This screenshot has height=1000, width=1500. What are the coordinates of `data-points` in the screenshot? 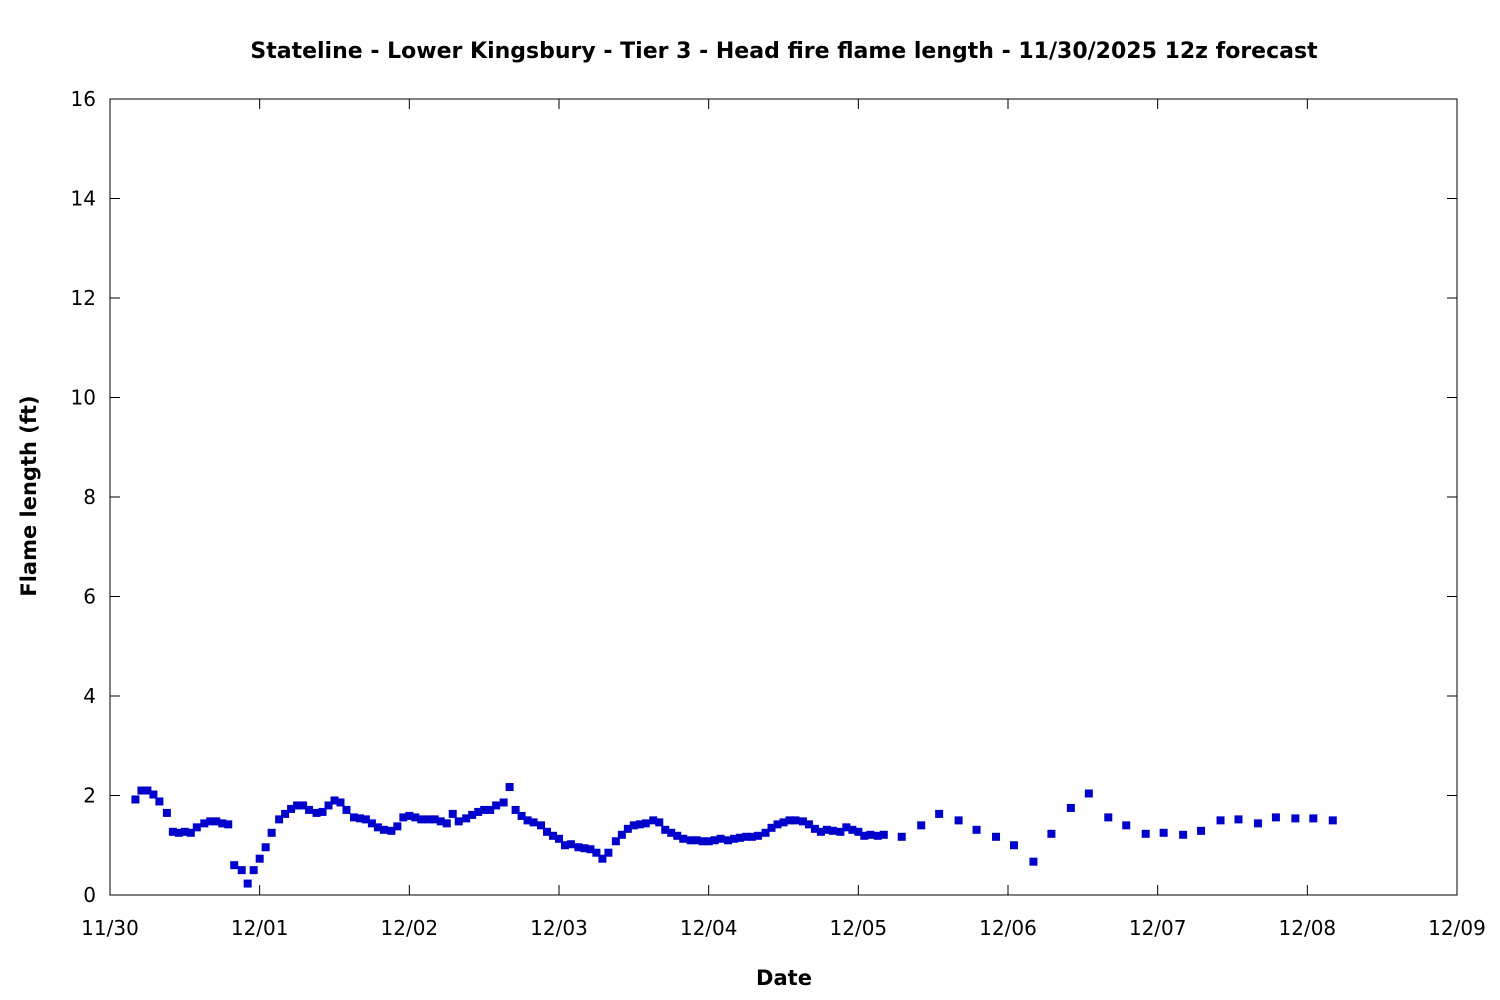 It's located at (734, 835).